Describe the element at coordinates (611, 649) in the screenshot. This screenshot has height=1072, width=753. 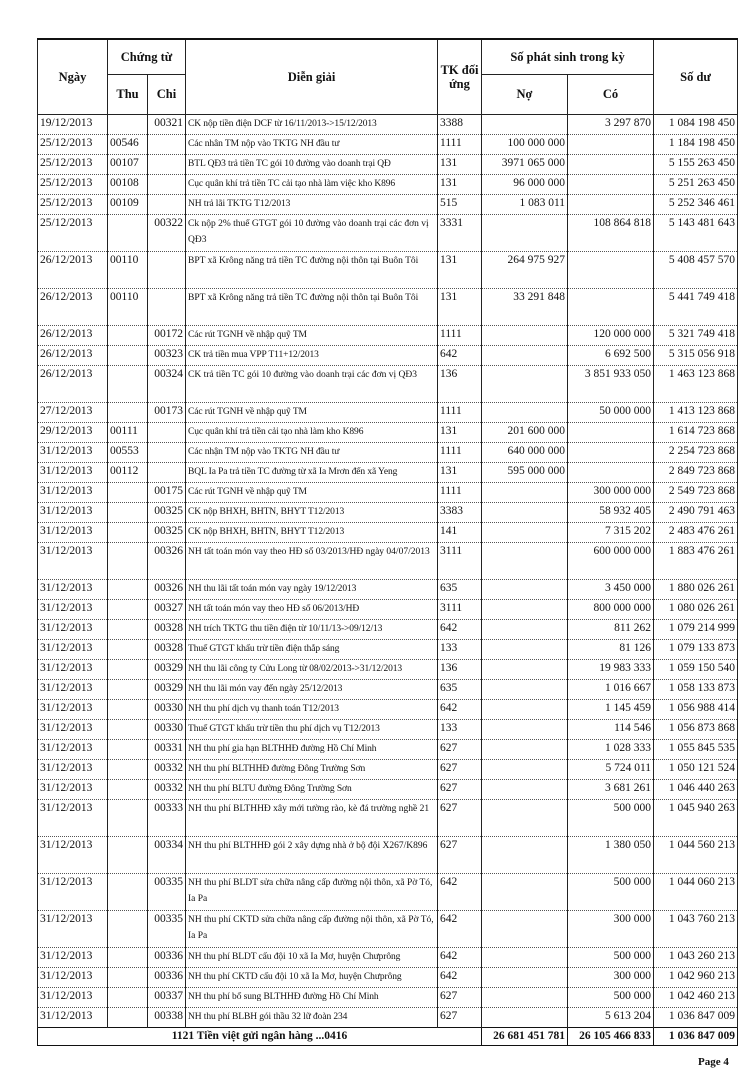
I see `credit-cell: 81 126` at that location.